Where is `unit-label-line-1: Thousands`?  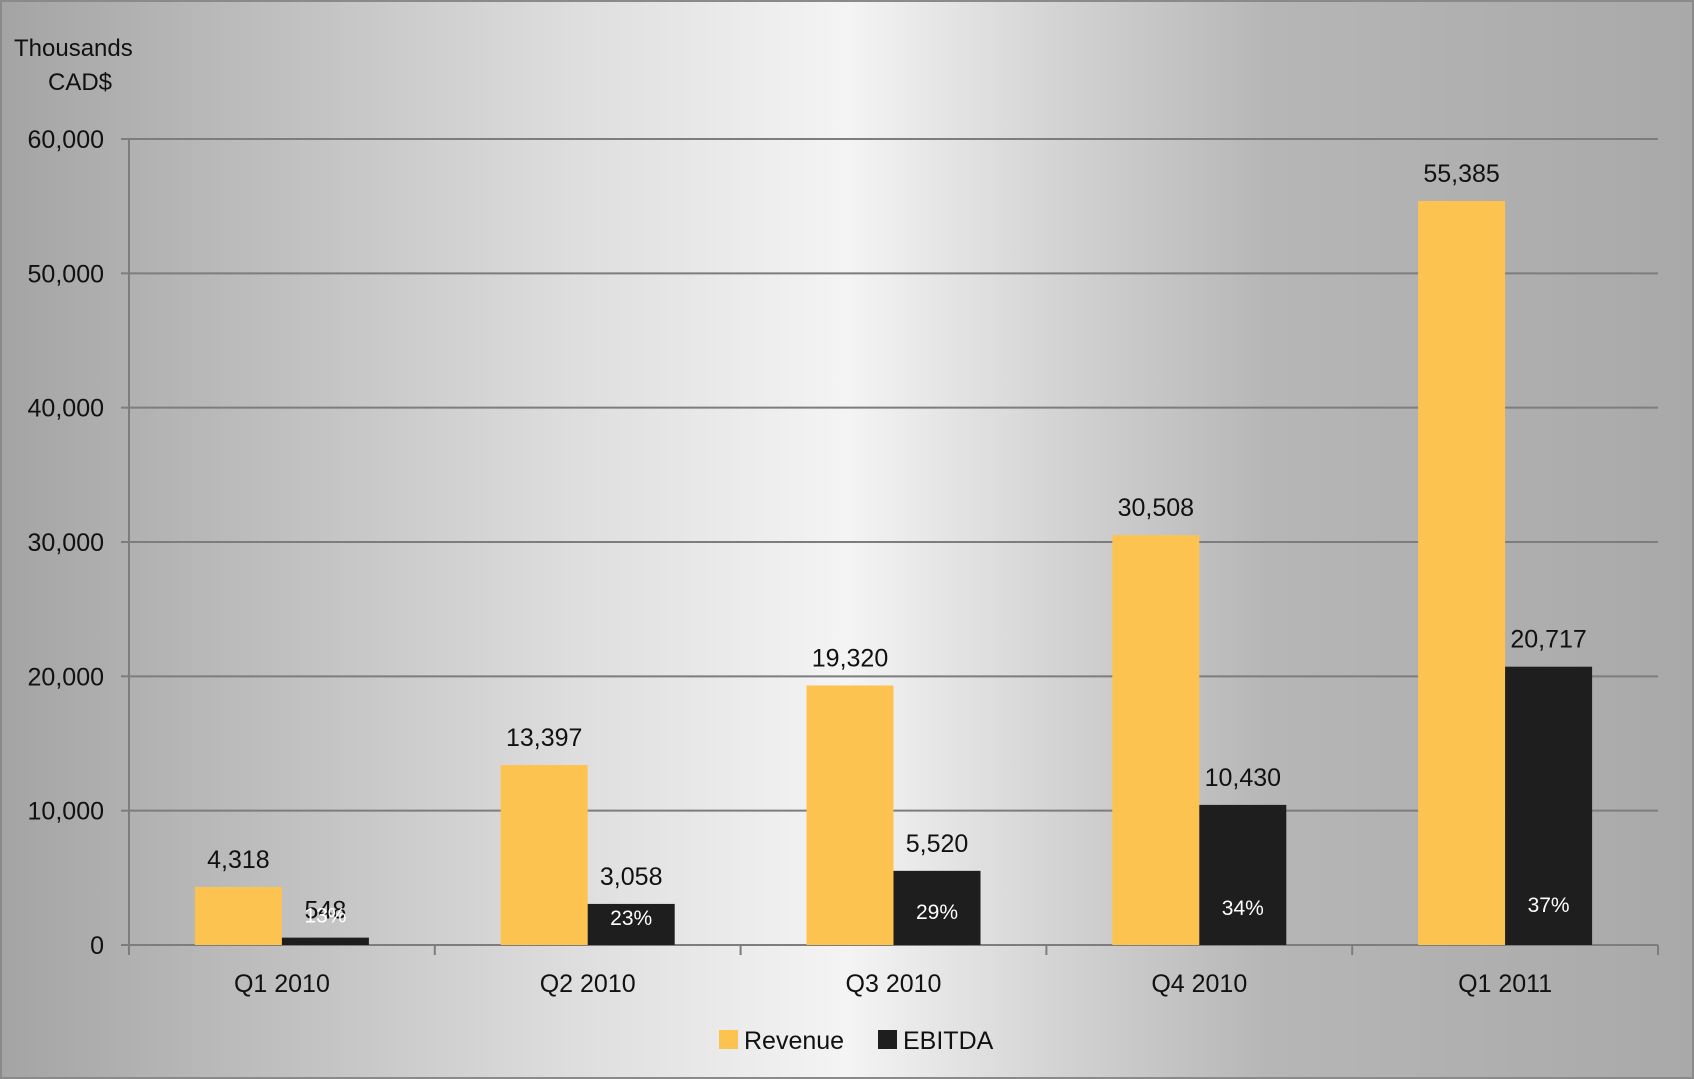
unit-label-line-1: Thousands is located at coordinates (73, 48).